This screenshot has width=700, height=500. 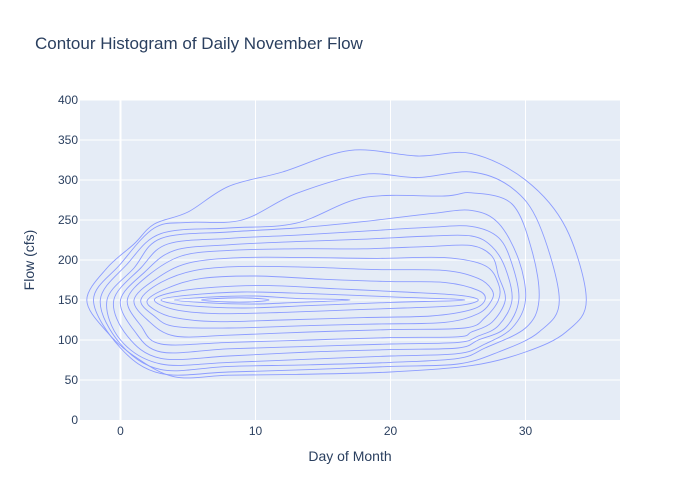 What do you see at coordinates (29, 260) in the screenshot?
I see `y-axis-title: Flow (cfs)` at bounding box center [29, 260].